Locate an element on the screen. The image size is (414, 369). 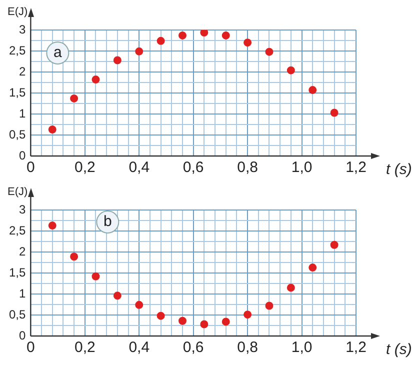
annotation: a is located at coordinates (58, 53).